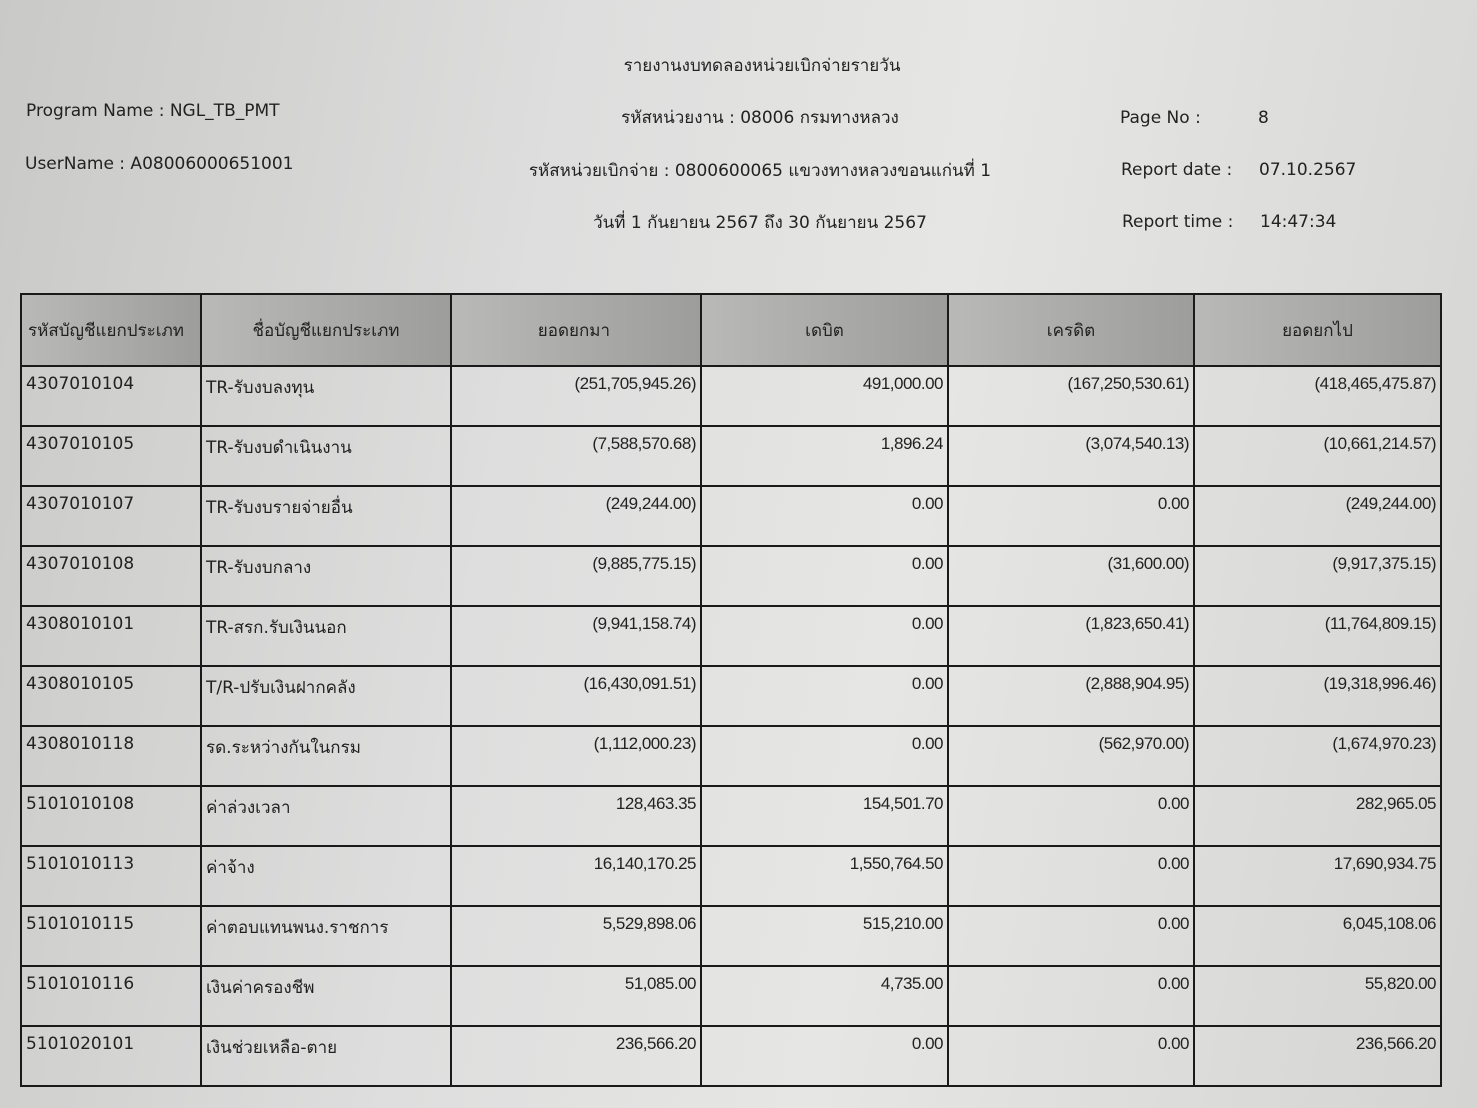 The width and height of the screenshot is (1477, 1108). I want to click on cell-closing-balance: (11,764,809.15), so click(1317, 636).